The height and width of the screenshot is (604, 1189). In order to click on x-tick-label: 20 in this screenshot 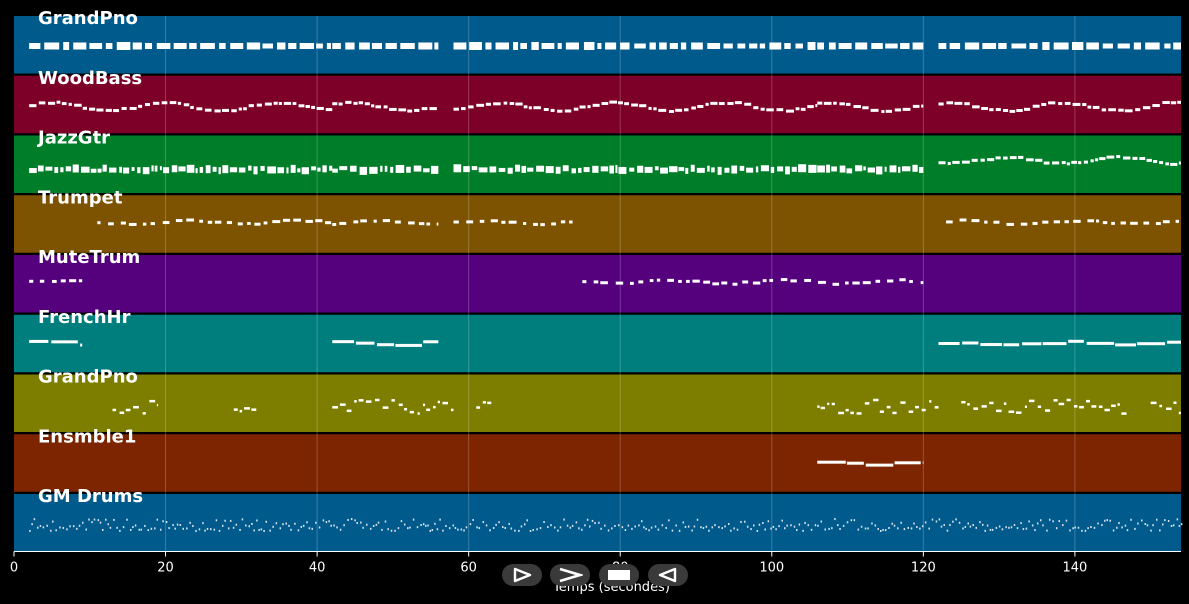, I will do `click(165, 568)`.